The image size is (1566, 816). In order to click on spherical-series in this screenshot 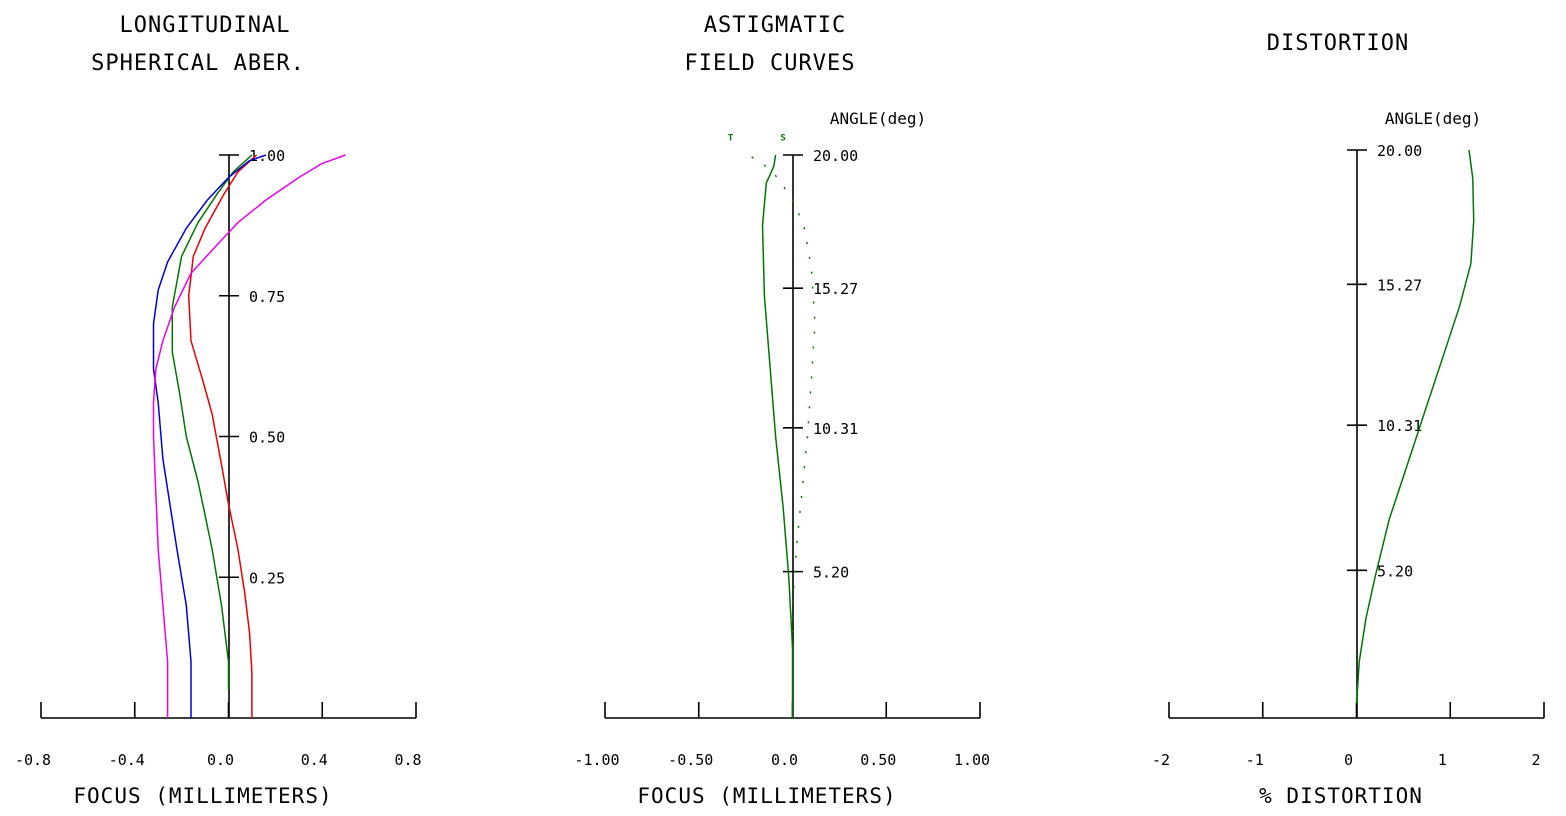, I will do `click(249, 436)`.